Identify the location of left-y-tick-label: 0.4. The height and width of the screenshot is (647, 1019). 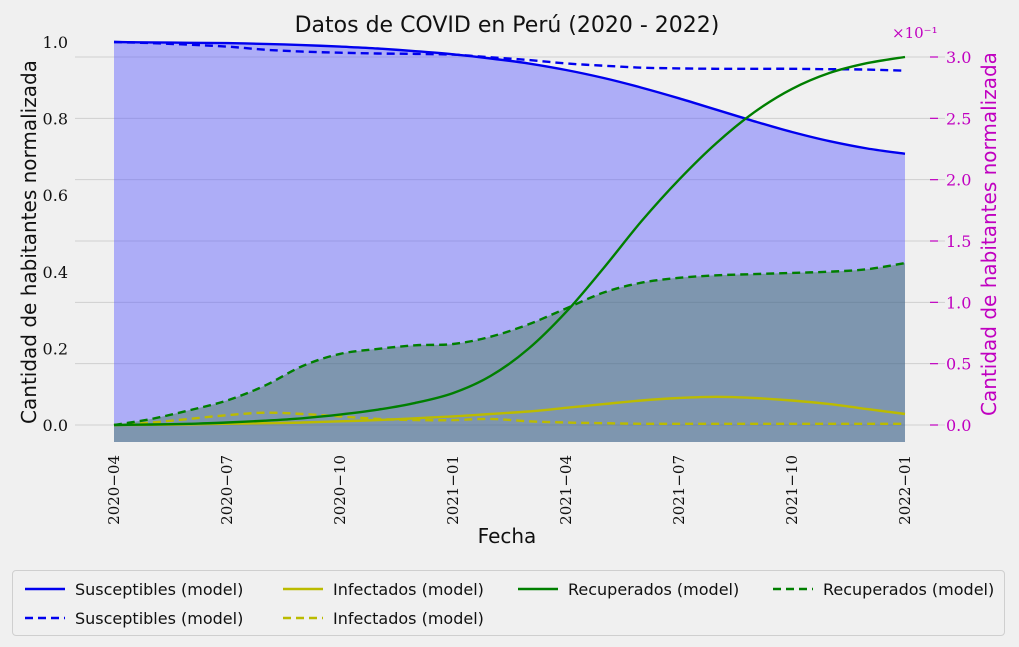
(55, 272).